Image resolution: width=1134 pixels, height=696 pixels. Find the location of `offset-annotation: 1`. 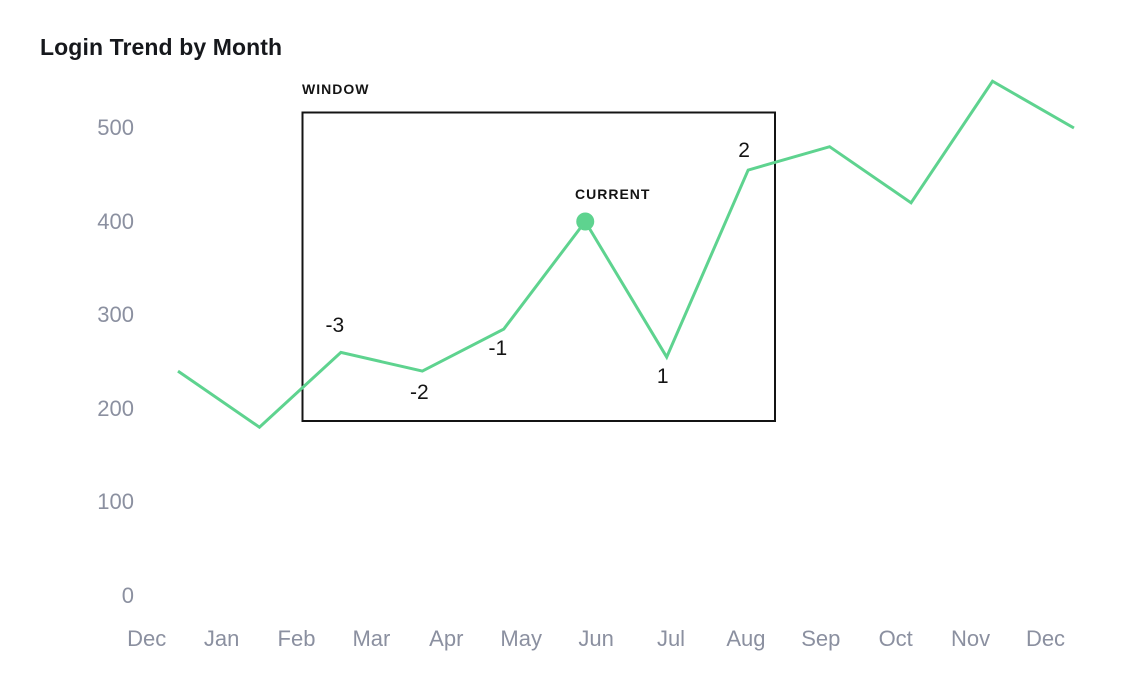

offset-annotation: 1 is located at coordinates (662, 377).